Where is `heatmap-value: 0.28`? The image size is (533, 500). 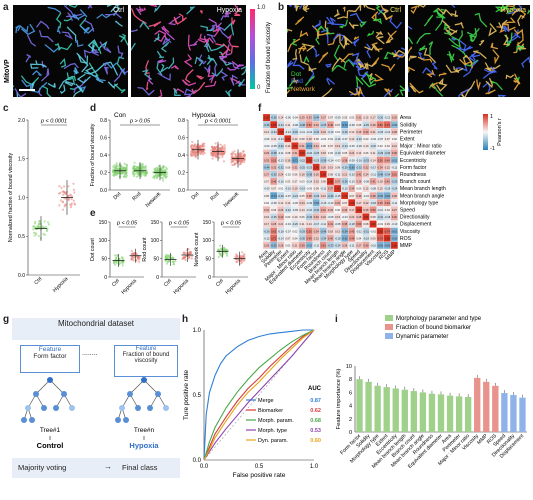
heatmap-value: 0.28 is located at coordinates (395, 132).